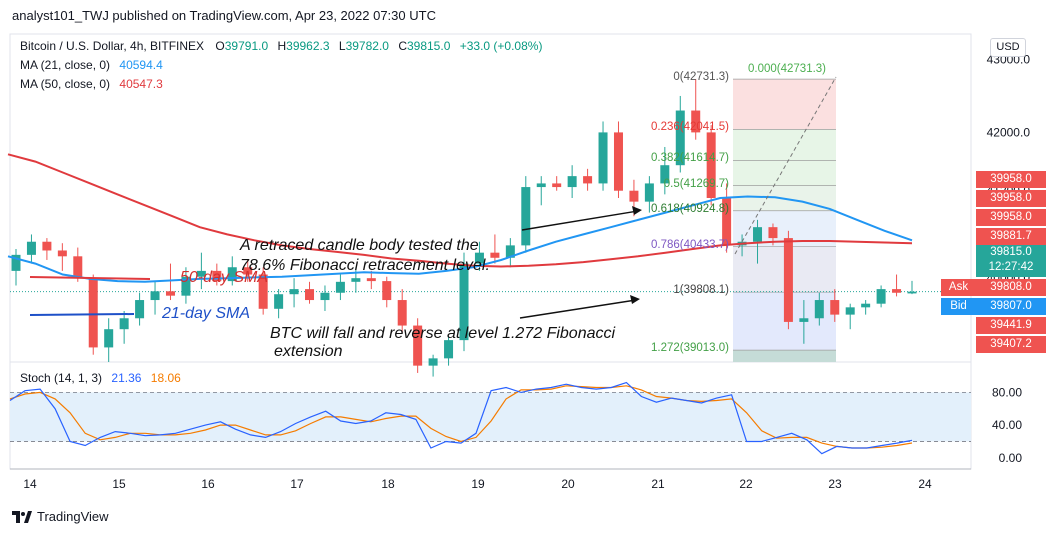  What do you see at coordinates (82, 314) in the screenshot?
I see `sma21-legend-line` at bounding box center [82, 314].